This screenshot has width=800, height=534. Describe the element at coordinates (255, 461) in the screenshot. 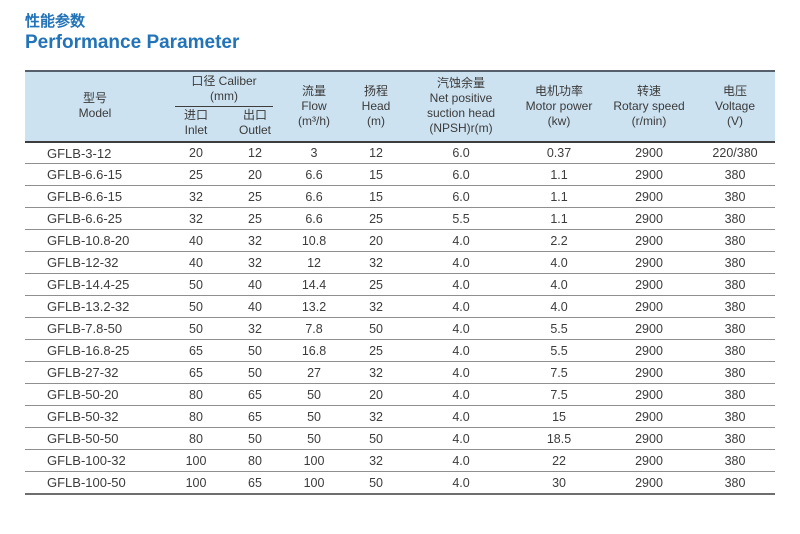

I see `cell-outlet: 80` at that location.